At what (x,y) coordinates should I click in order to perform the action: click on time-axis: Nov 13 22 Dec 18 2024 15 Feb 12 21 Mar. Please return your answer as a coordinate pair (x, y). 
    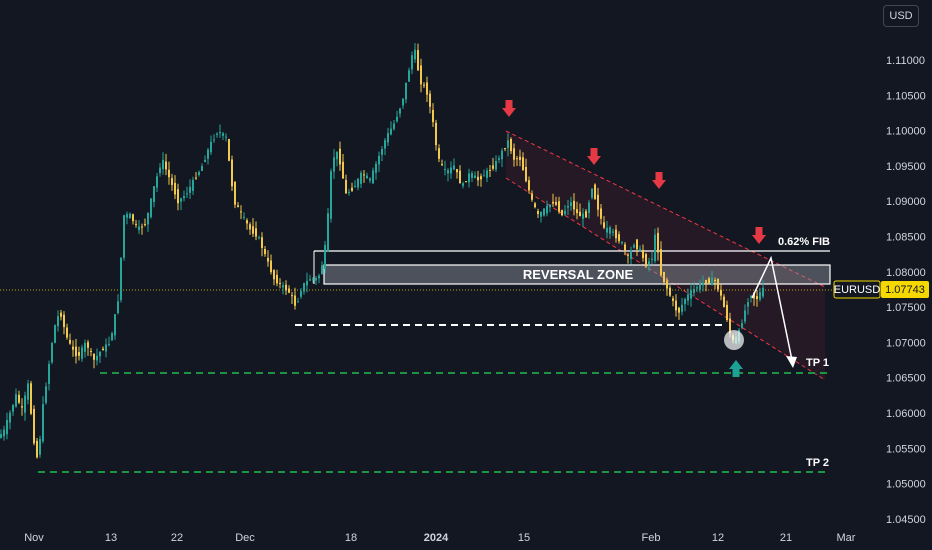
    Looking at the image, I should click on (440, 538).